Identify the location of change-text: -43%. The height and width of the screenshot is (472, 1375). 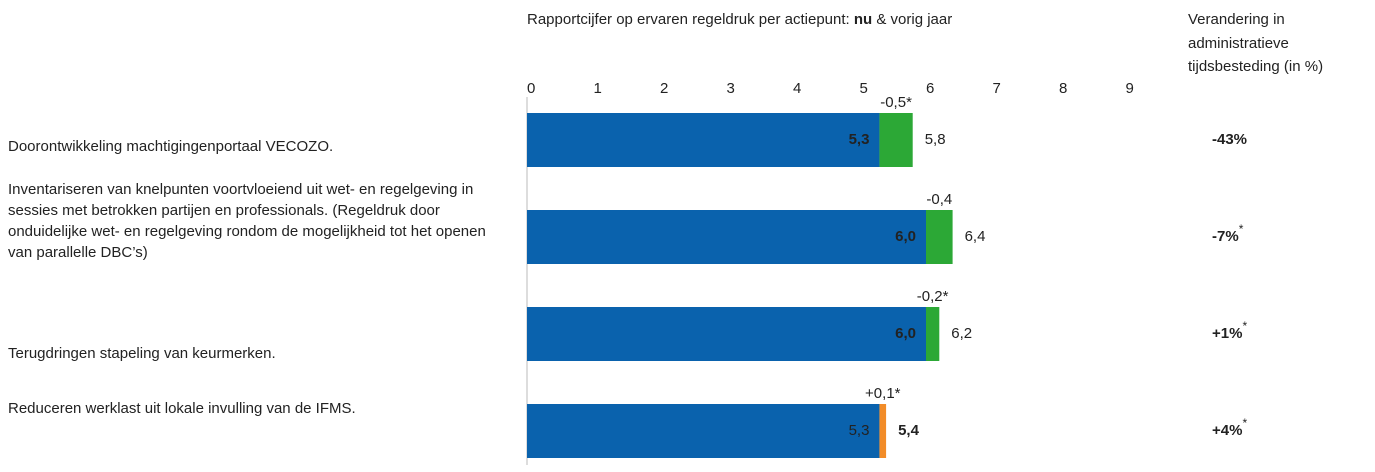
(1229, 139).